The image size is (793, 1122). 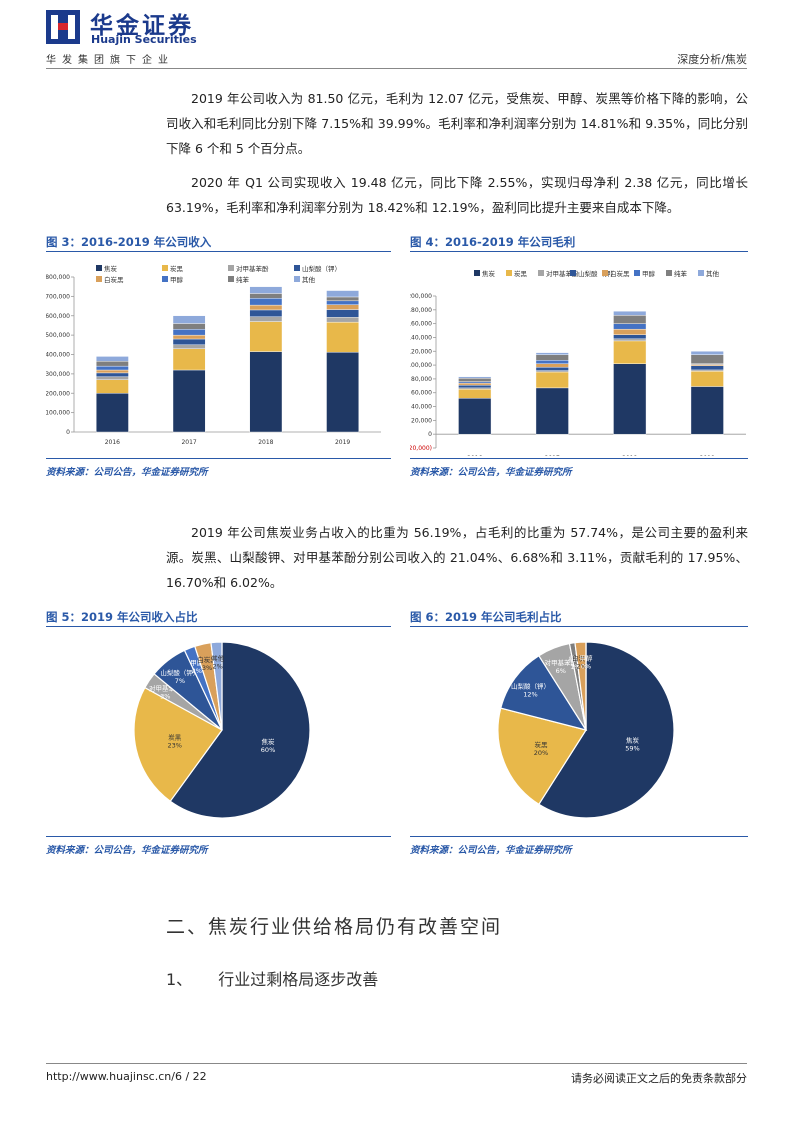 I want to click on footer-disclaimer: 请务必阅读正文之后的免责条款部分, so click(x=659, y=1078).